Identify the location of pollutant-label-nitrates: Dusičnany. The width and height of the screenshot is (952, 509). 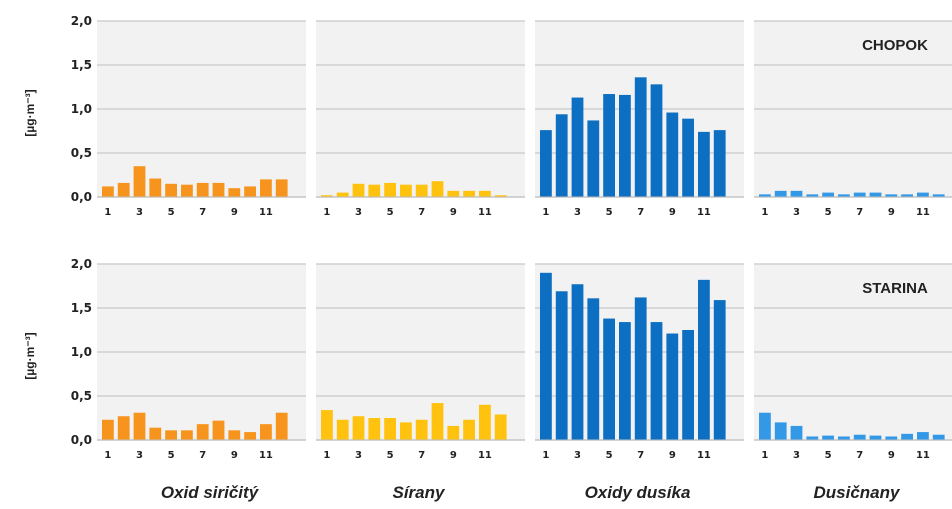
(856, 492).